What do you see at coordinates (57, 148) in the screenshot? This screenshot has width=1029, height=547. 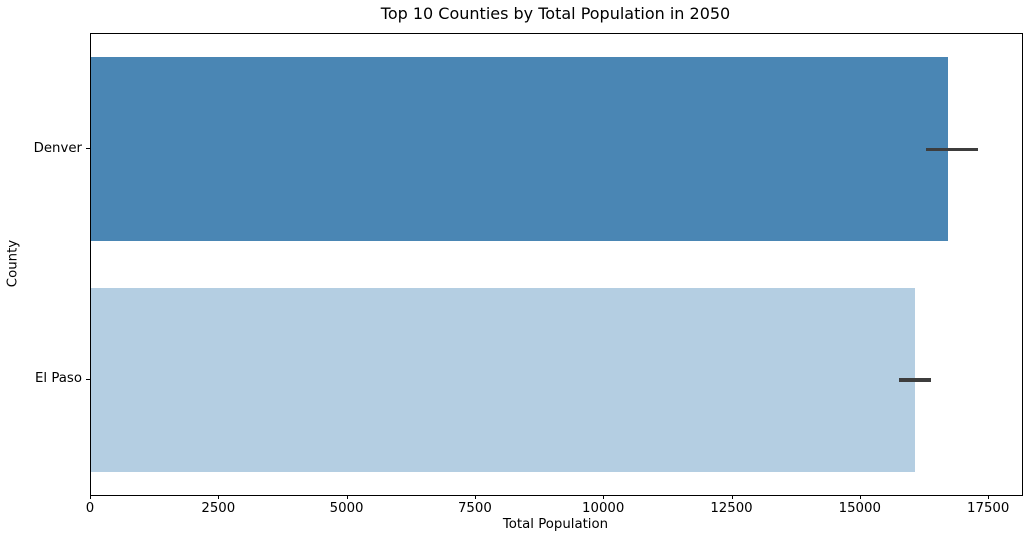 I see `y-tick-label-denver: Denver` at bounding box center [57, 148].